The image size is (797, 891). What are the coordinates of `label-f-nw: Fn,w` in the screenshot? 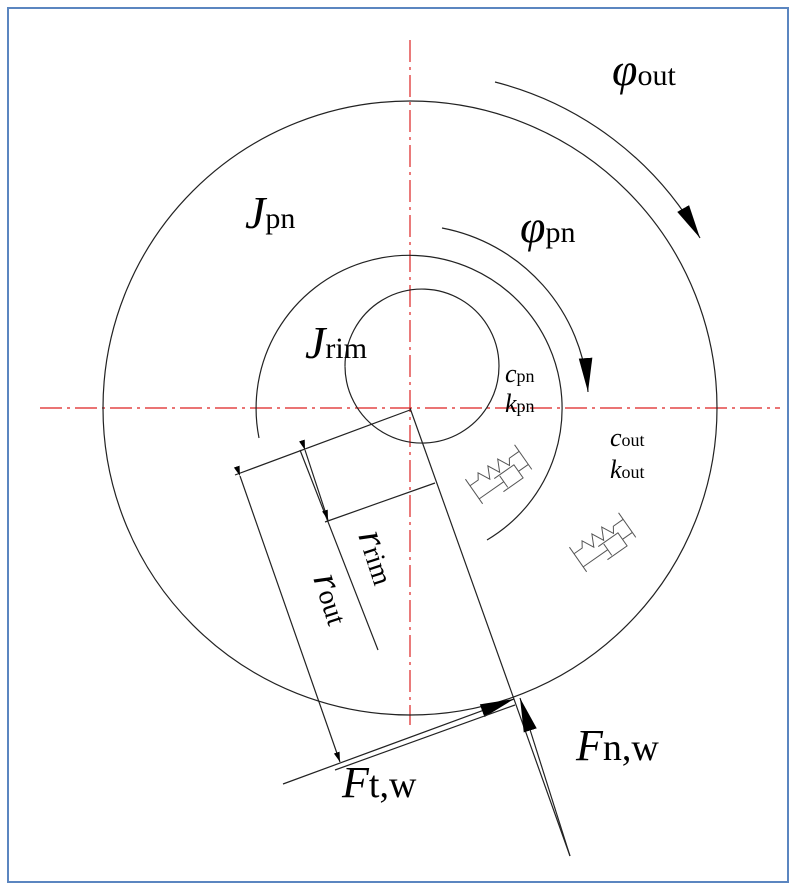 It's located at (617, 745).